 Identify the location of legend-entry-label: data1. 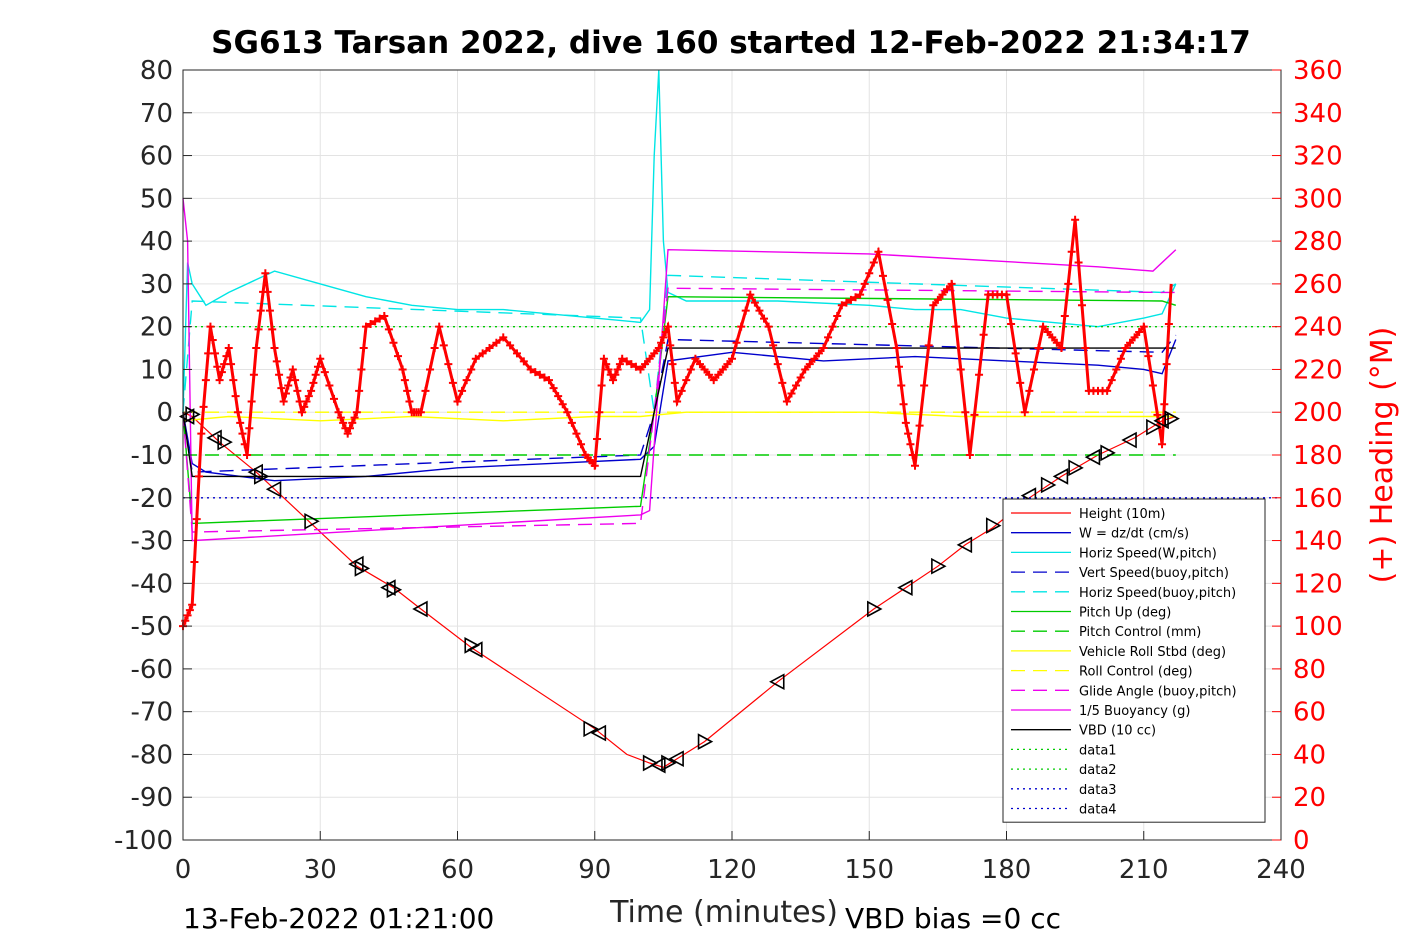
(1098, 750).